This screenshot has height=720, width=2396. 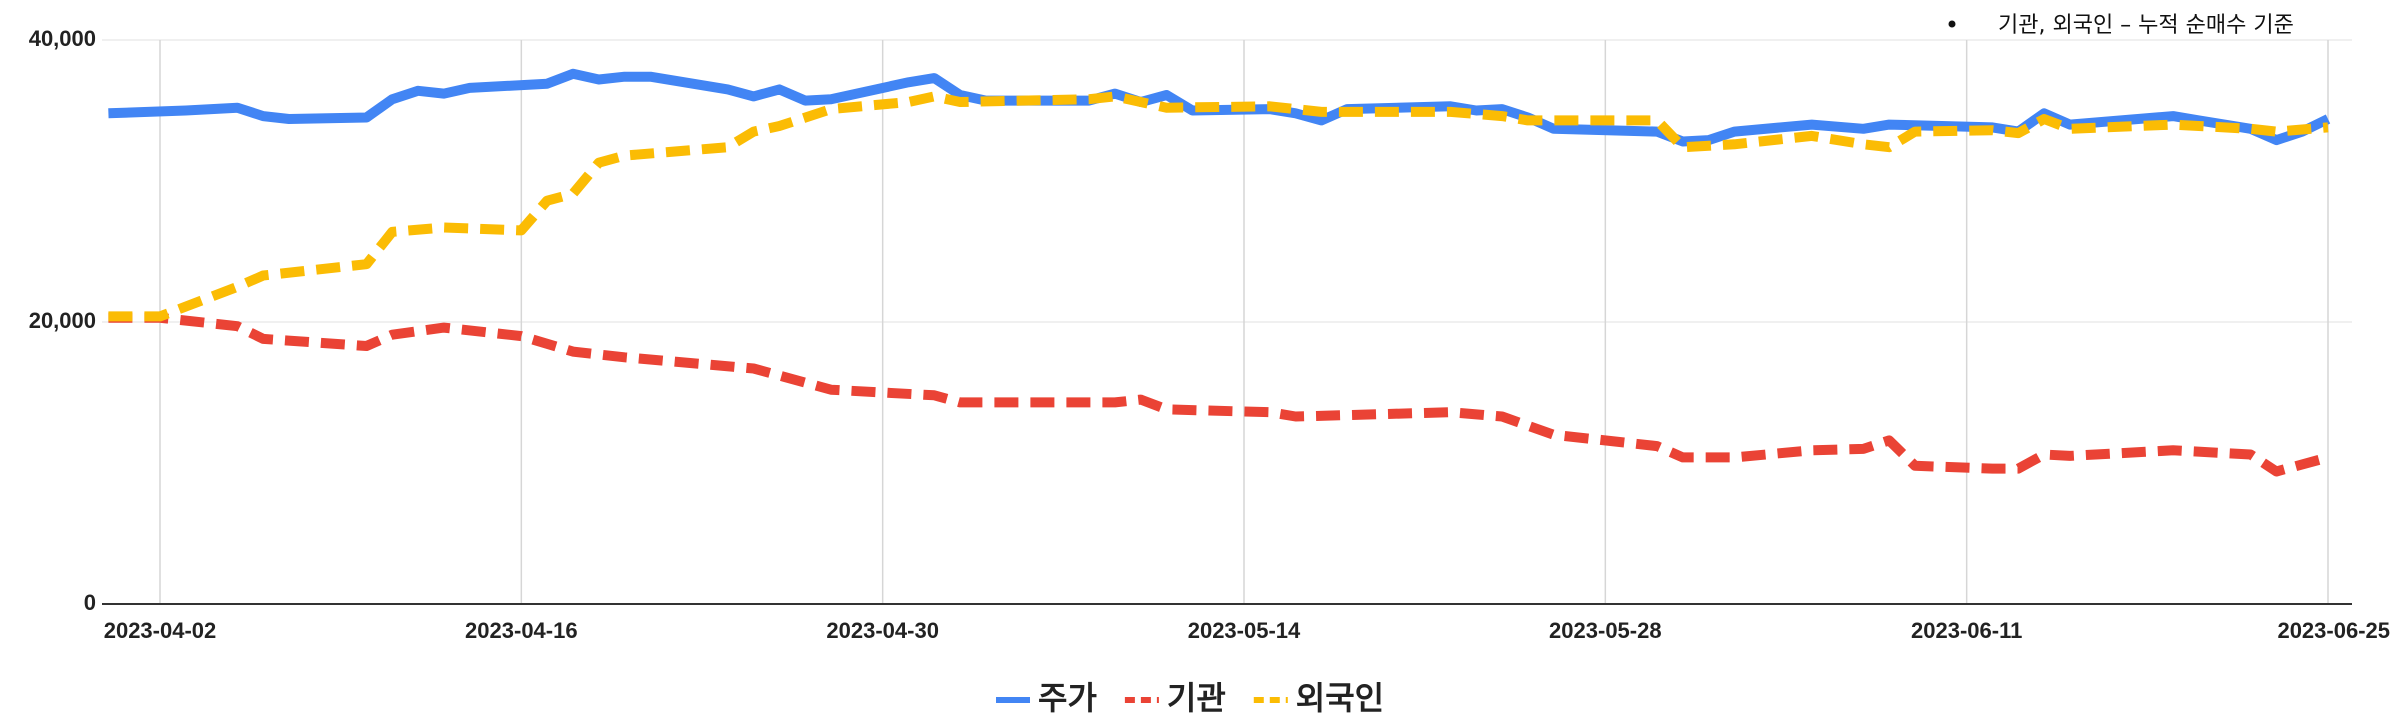 I want to click on y-tick-label: 0, so click(x=90, y=602).